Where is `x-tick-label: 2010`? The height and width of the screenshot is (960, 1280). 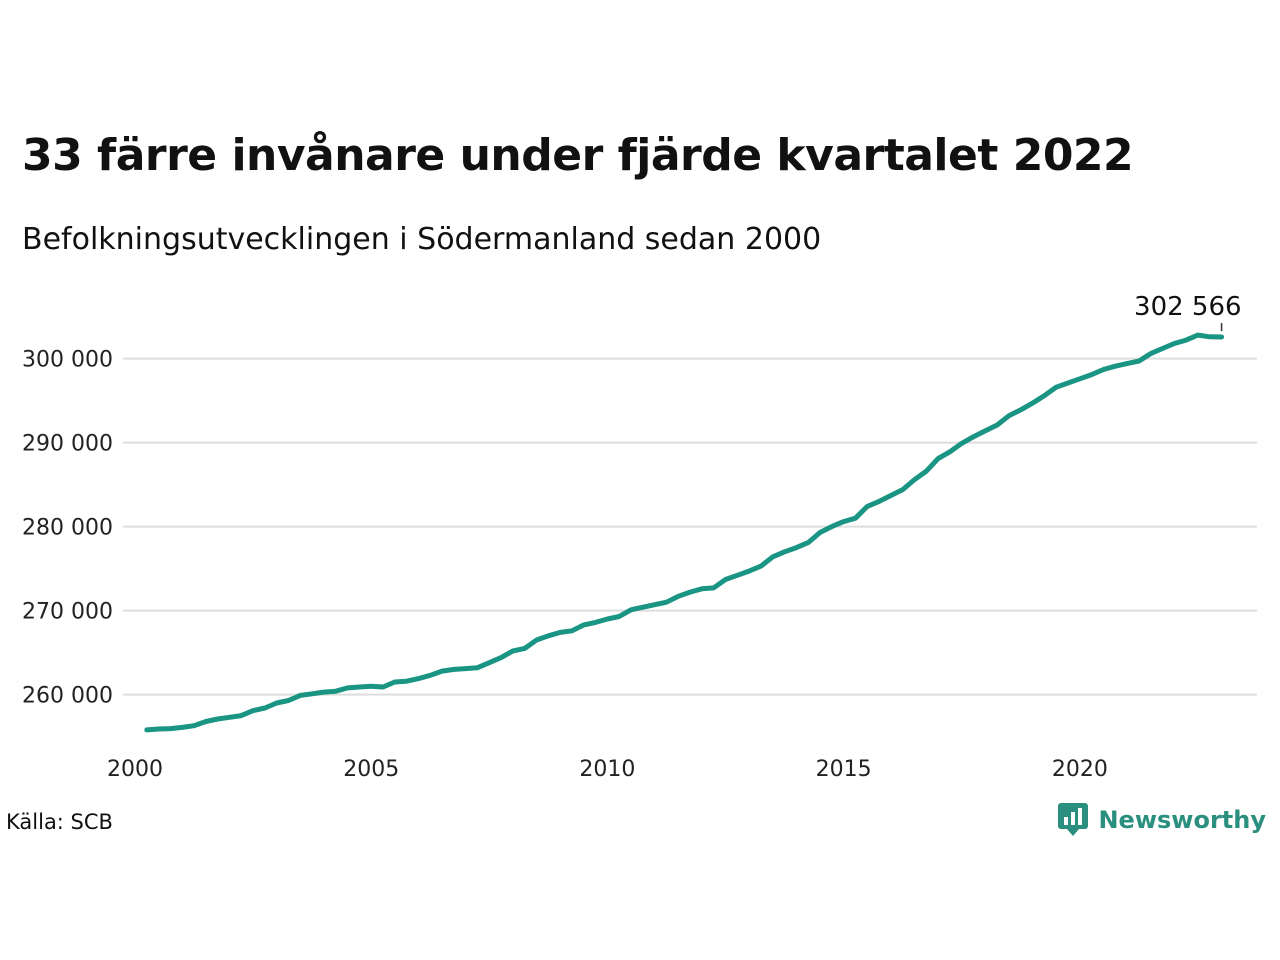 x-tick-label: 2010 is located at coordinates (607, 769).